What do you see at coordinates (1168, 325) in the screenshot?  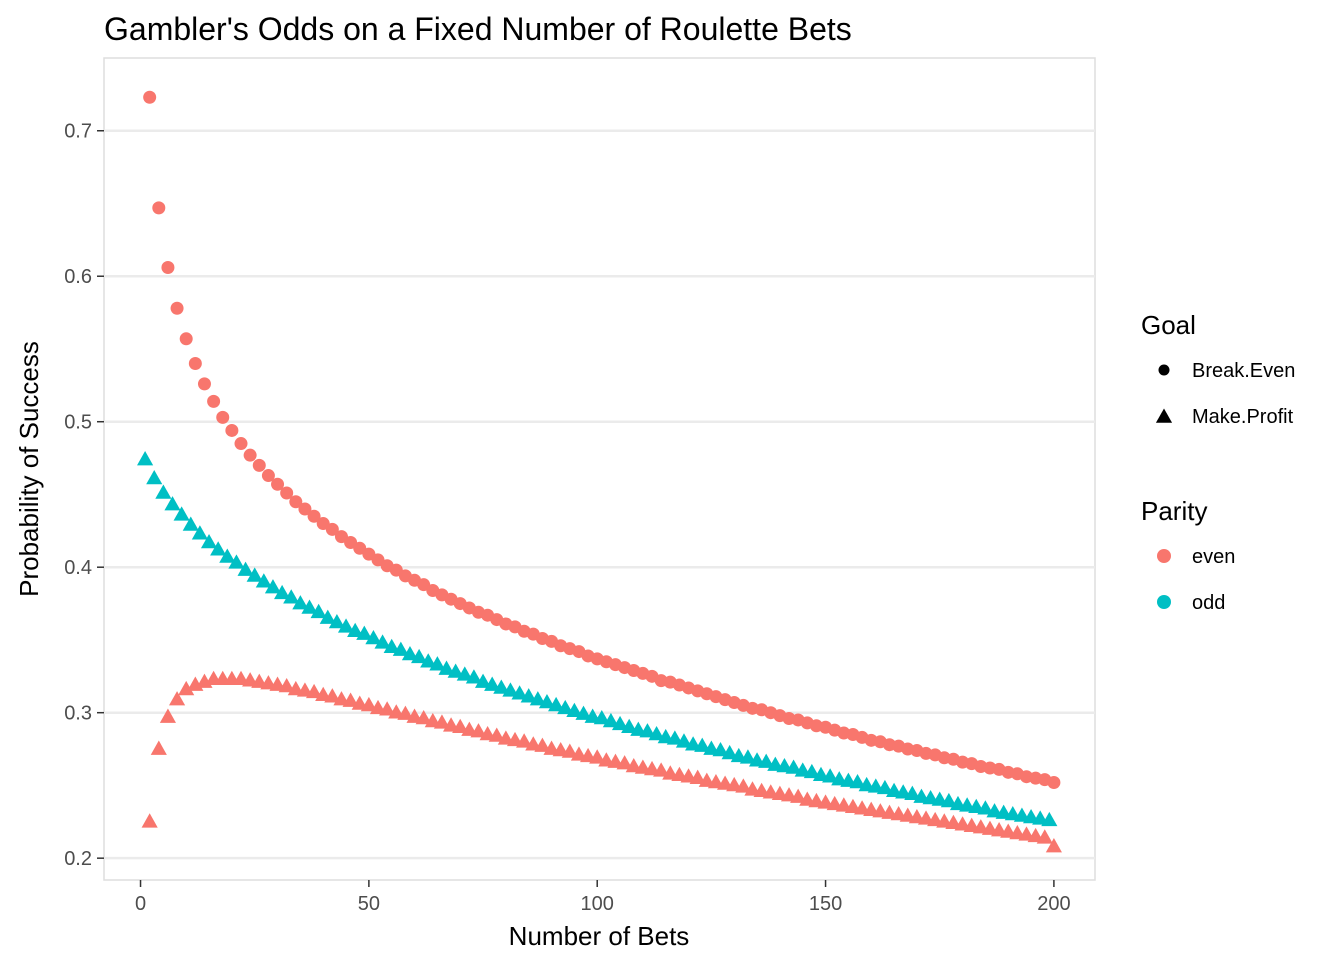 I see `legend-title: Goal` at bounding box center [1168, 325].